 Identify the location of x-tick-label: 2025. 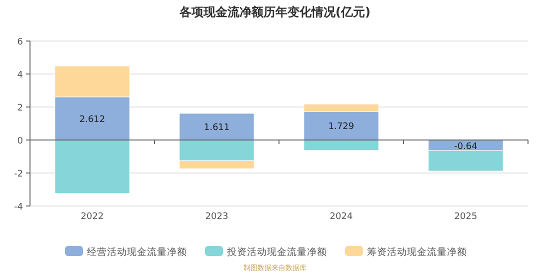
(466, 217).